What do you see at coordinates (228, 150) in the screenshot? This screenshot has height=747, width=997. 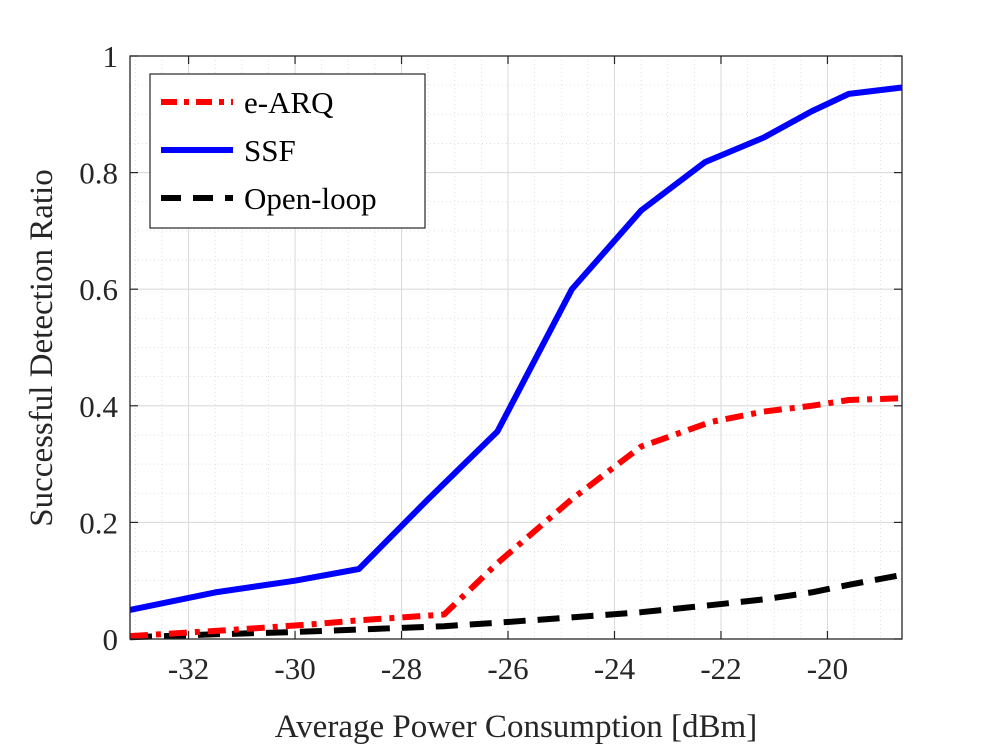 I see `legend-entry-ssf: SSF` at bounding box center [228, 150].